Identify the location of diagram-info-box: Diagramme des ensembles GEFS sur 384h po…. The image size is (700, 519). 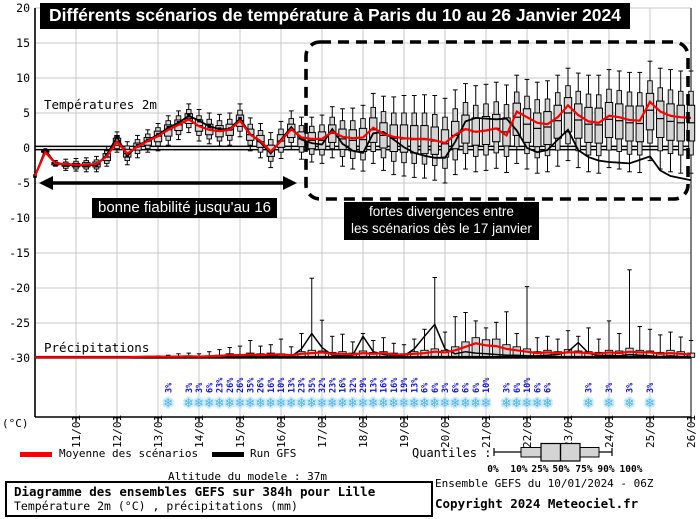
(219, 499).